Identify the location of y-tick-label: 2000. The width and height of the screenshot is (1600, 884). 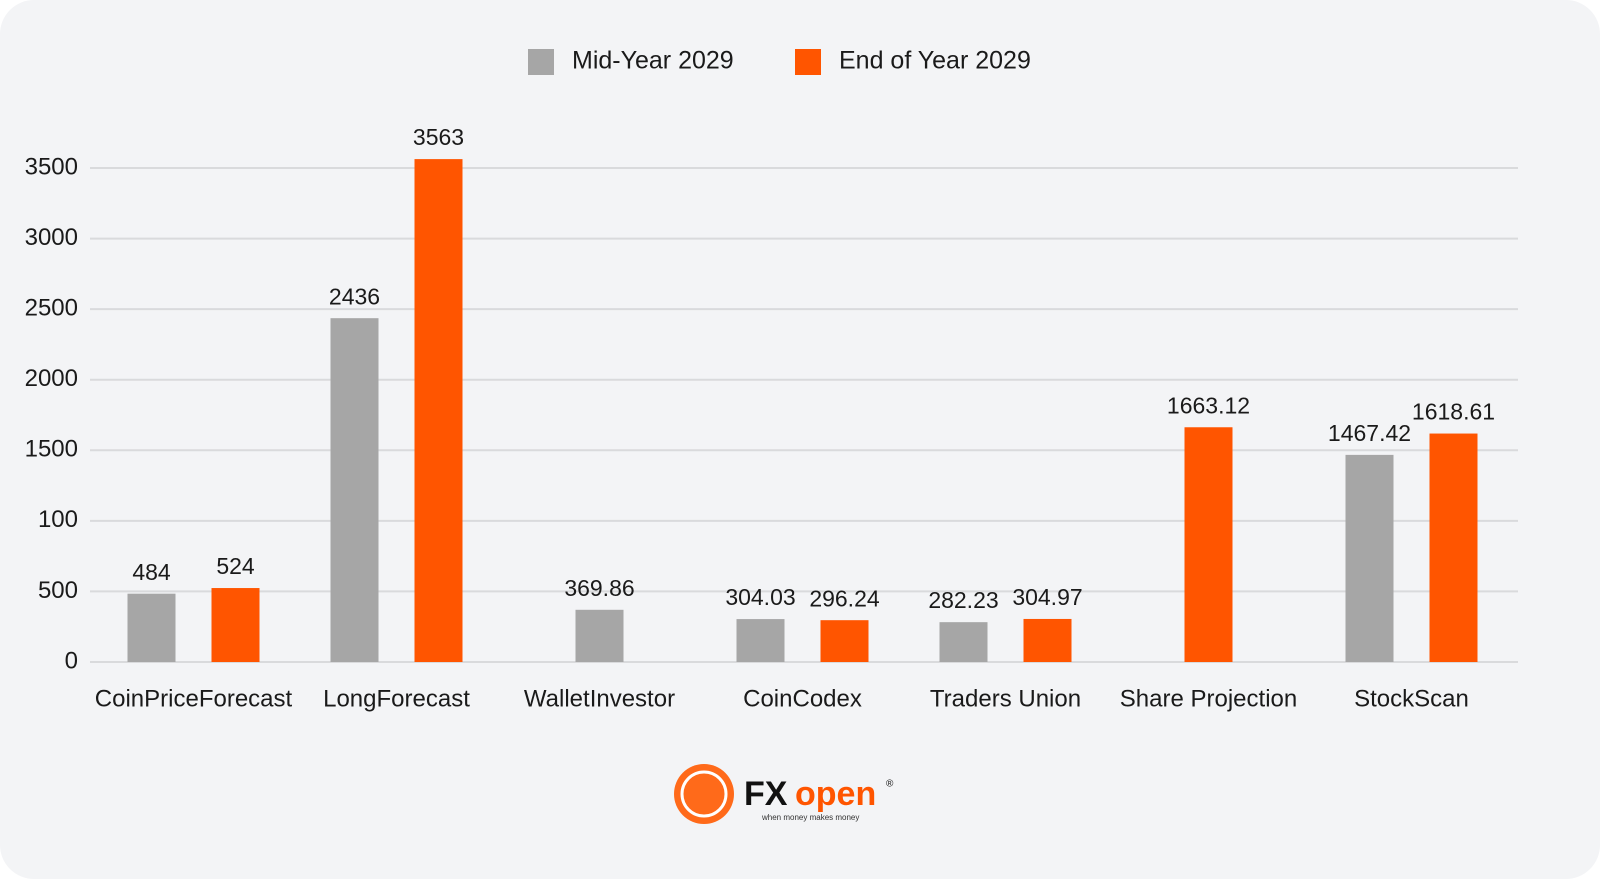
(51, 378).